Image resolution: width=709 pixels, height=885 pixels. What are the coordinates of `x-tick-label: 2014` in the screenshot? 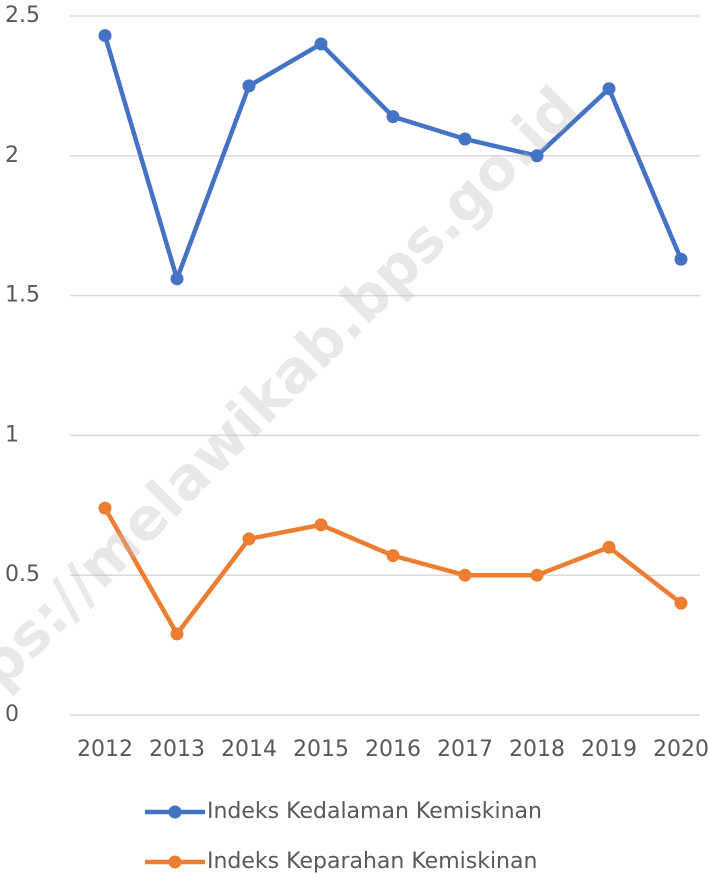 It's located at (249, 749).